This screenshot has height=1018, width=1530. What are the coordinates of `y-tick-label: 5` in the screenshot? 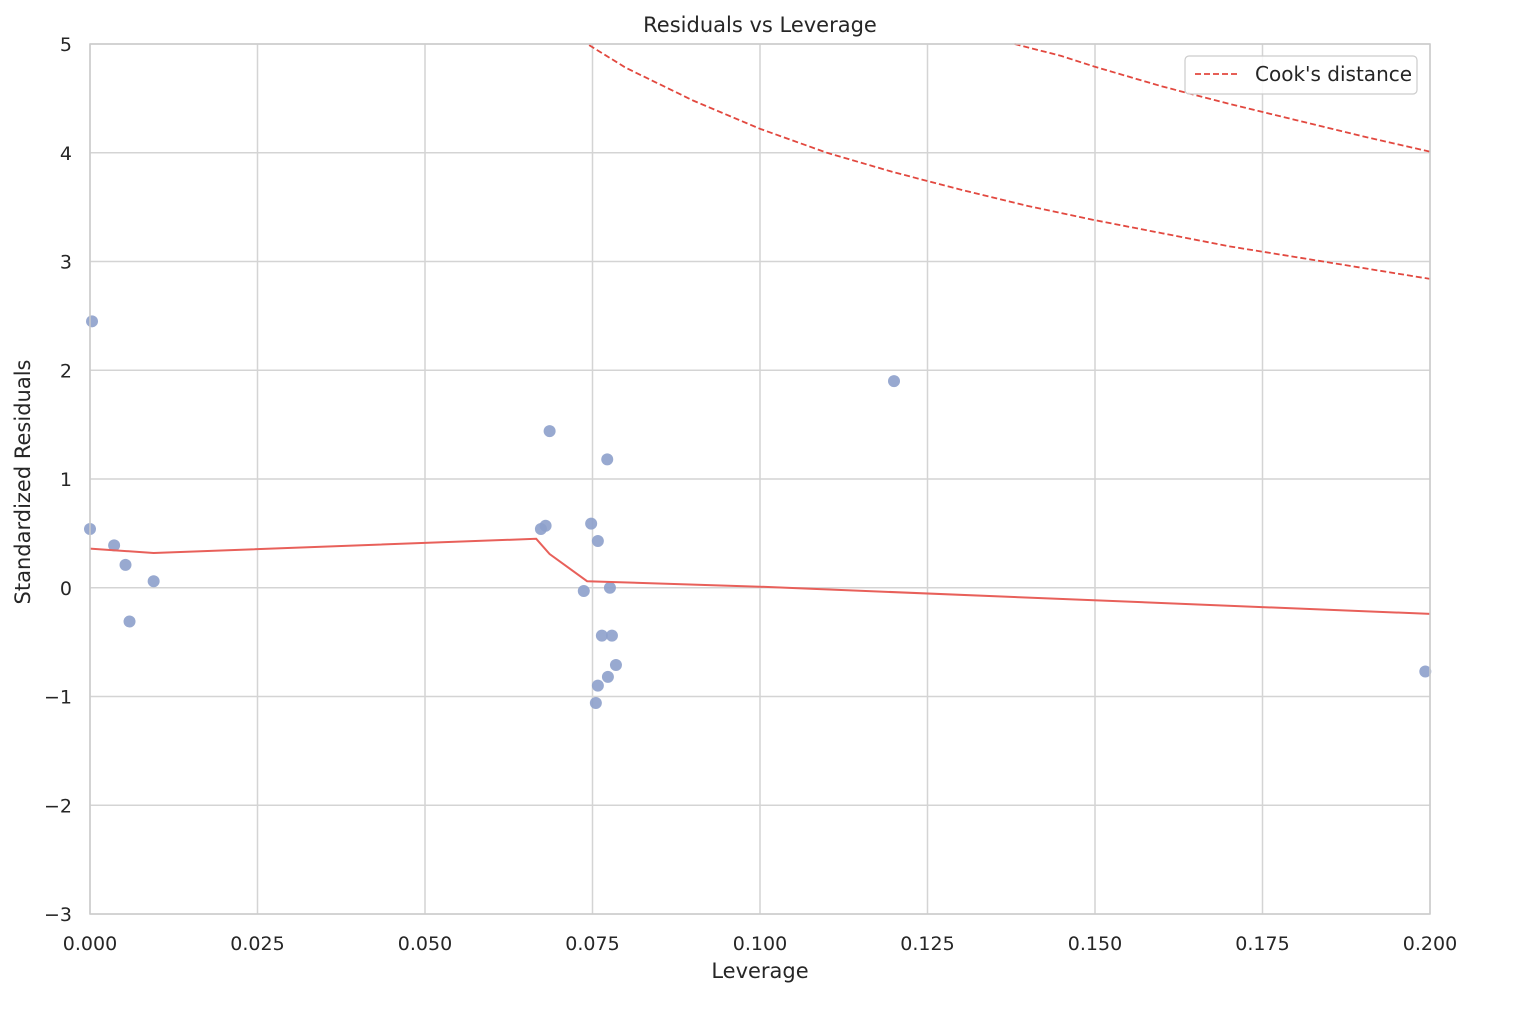 It's located at (66, 45).